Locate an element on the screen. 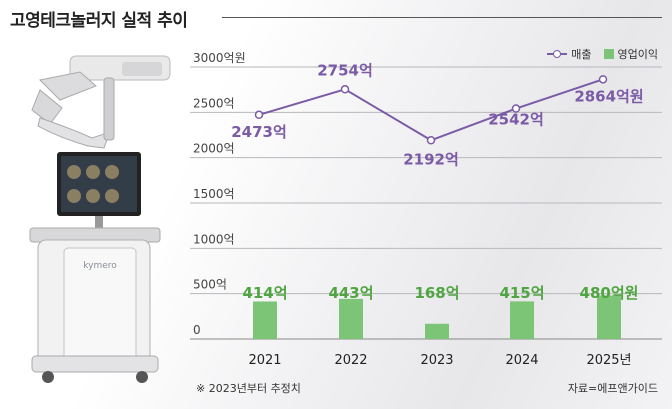  x-tick-label: 2021 is located at coordinates (264, 360).